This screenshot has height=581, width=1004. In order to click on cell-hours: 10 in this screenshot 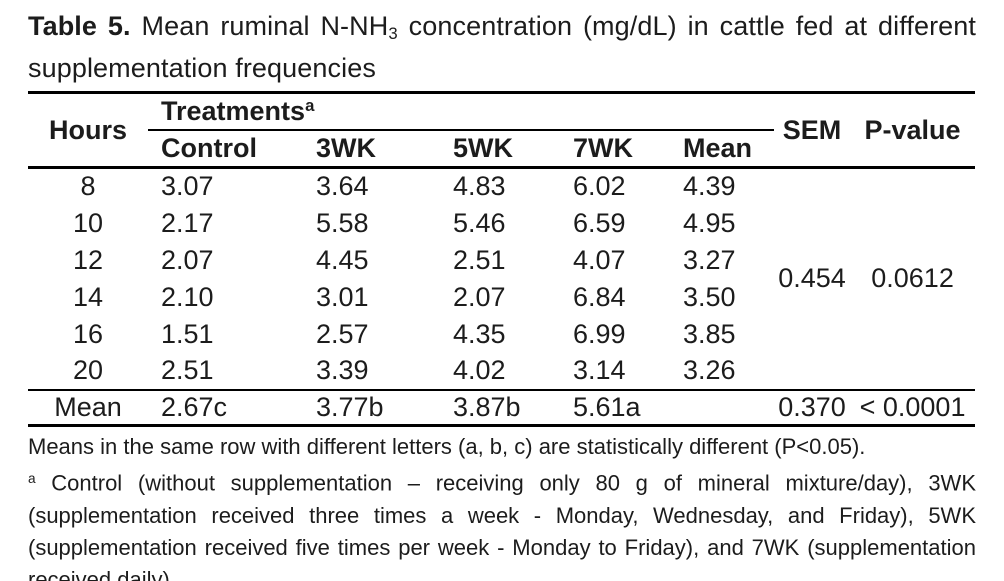, I will do `click(88, 222)`.